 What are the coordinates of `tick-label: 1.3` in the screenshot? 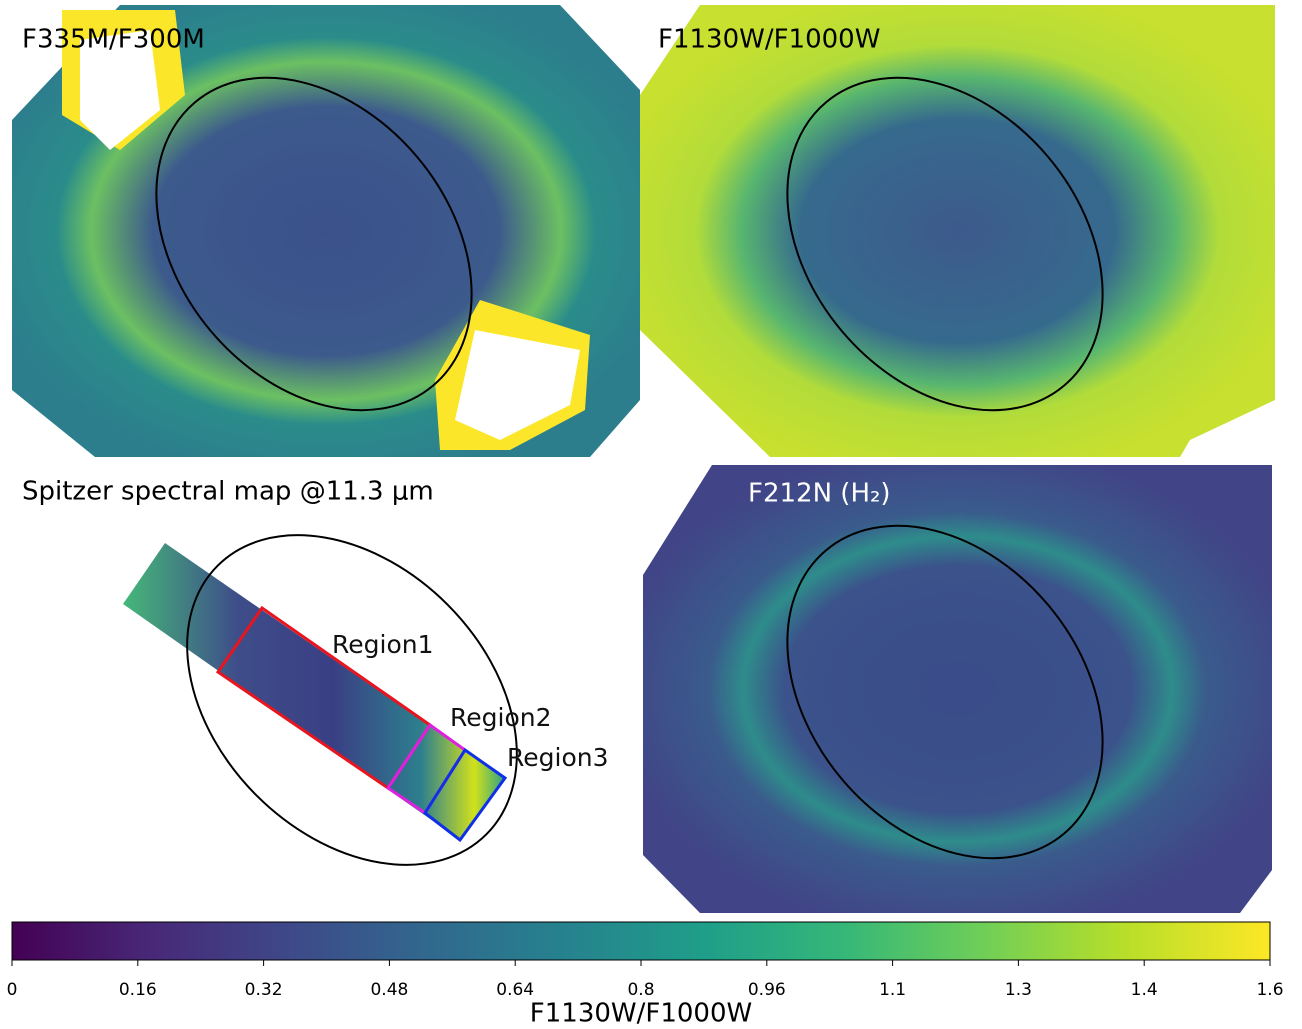 It's located at (1018, 990).